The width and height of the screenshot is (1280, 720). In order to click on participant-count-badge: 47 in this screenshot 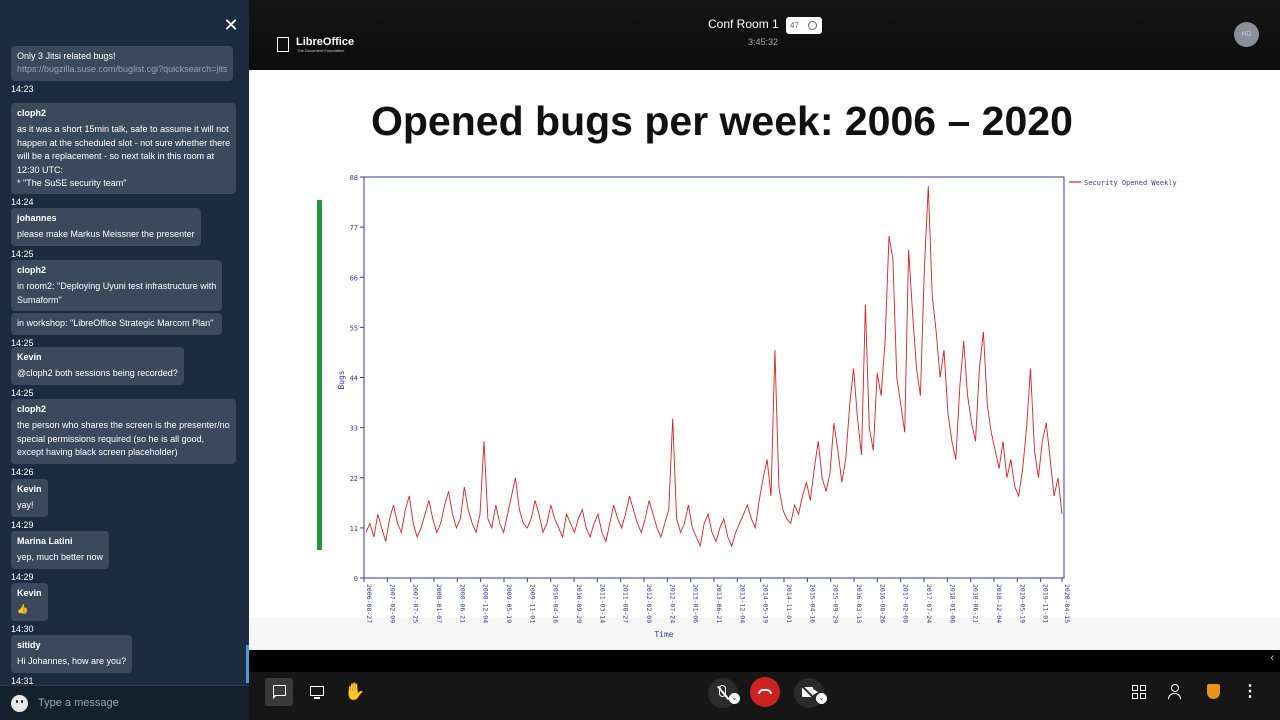, I will do `click(804, 25)`.